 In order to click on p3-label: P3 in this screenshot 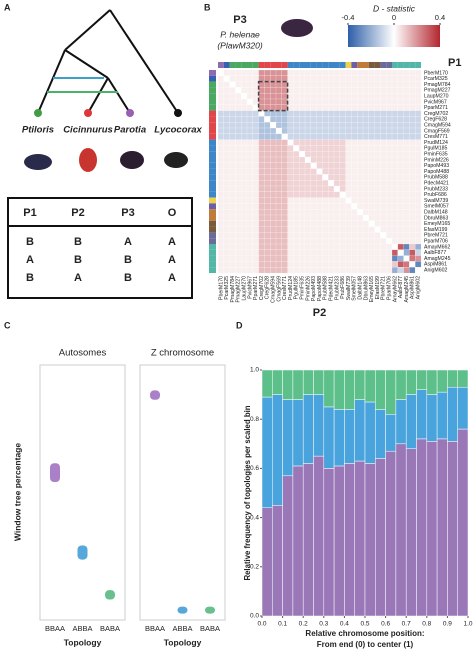, I will do `click(239, 20)`.